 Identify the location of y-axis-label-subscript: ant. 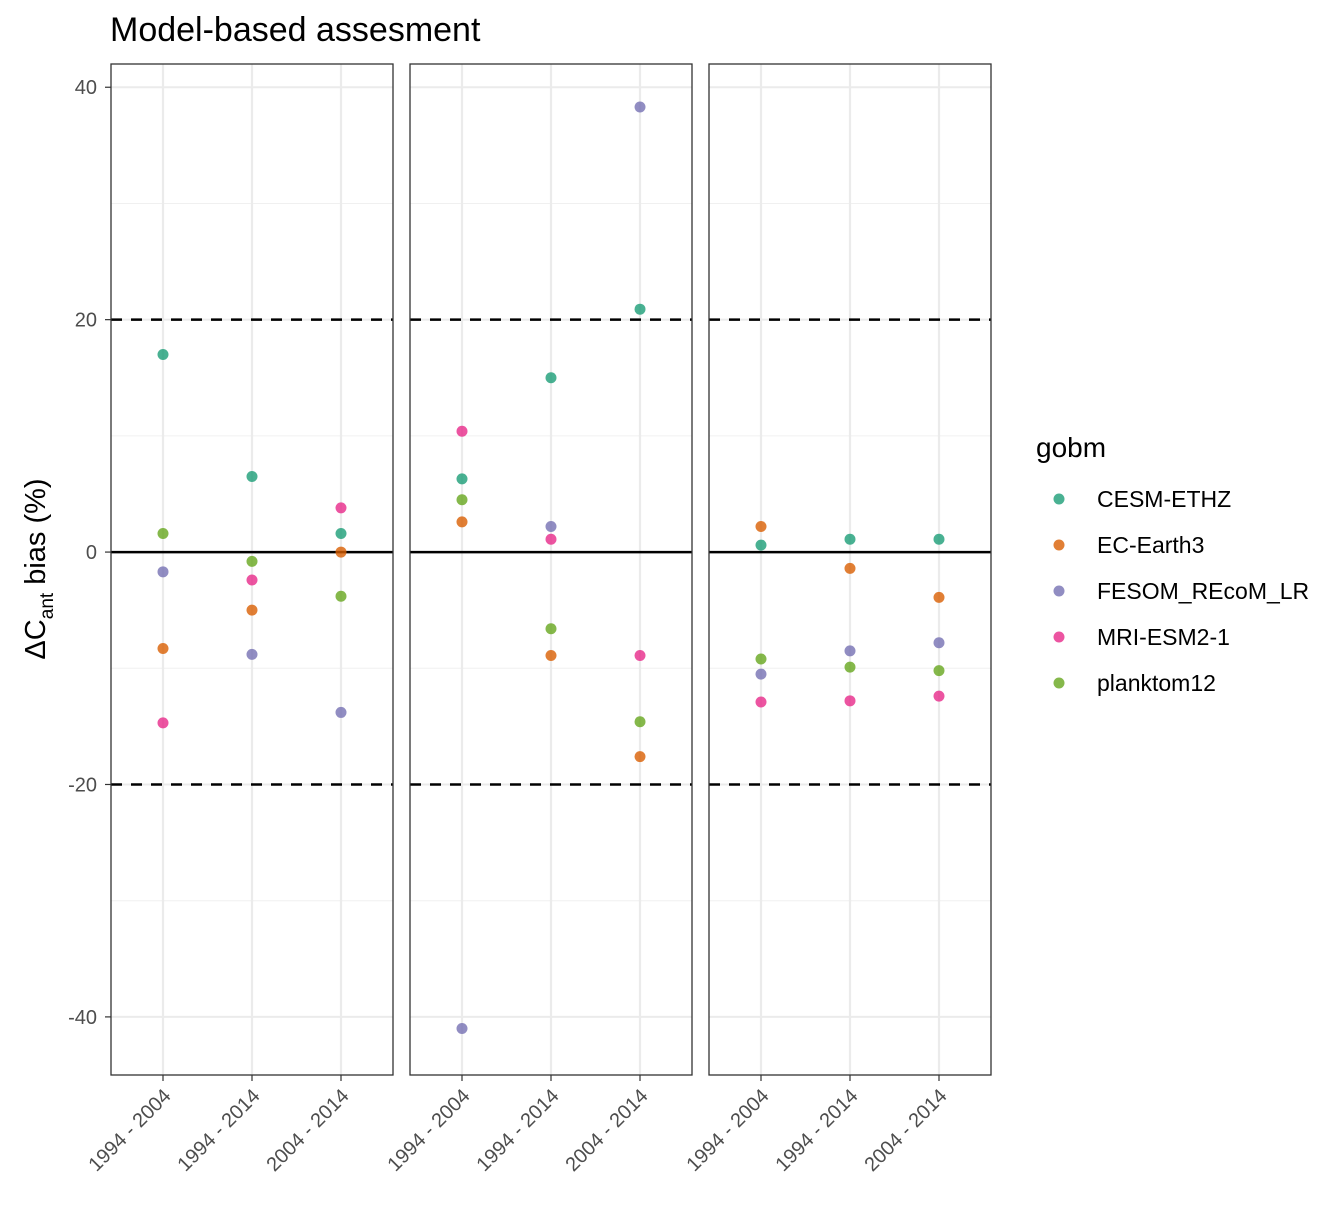
(47, 605).